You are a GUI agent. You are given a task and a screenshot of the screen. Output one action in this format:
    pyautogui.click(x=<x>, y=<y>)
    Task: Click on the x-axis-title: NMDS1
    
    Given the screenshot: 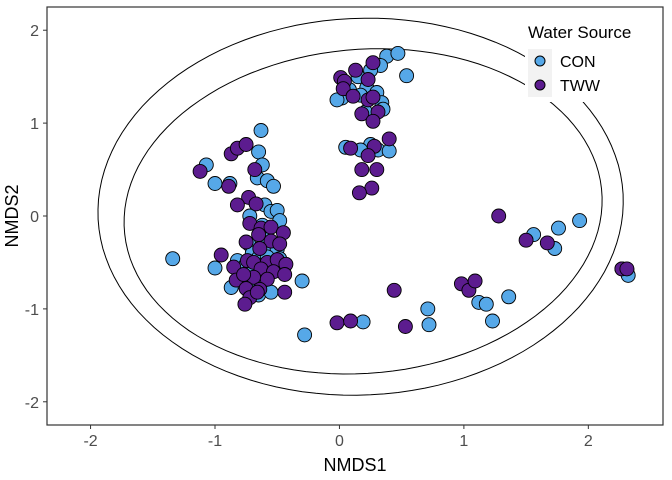 What is the action you would take?
    pyautogui.click(x=354, y=465)
    